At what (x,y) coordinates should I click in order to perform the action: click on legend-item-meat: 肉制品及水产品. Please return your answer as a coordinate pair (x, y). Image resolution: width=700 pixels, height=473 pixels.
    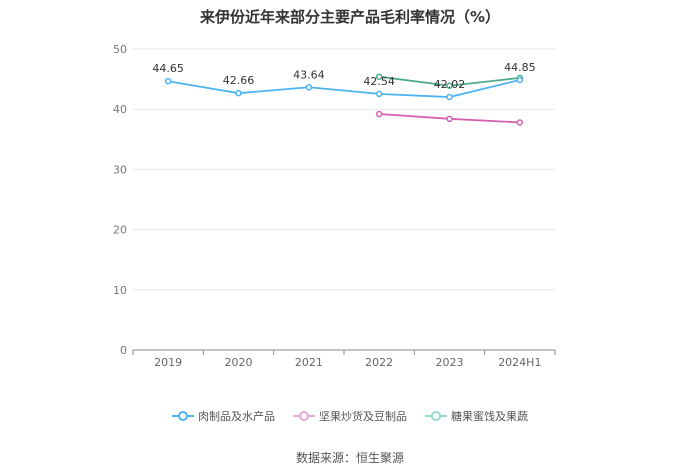
    Looking at the image, I should click on (223, 416).